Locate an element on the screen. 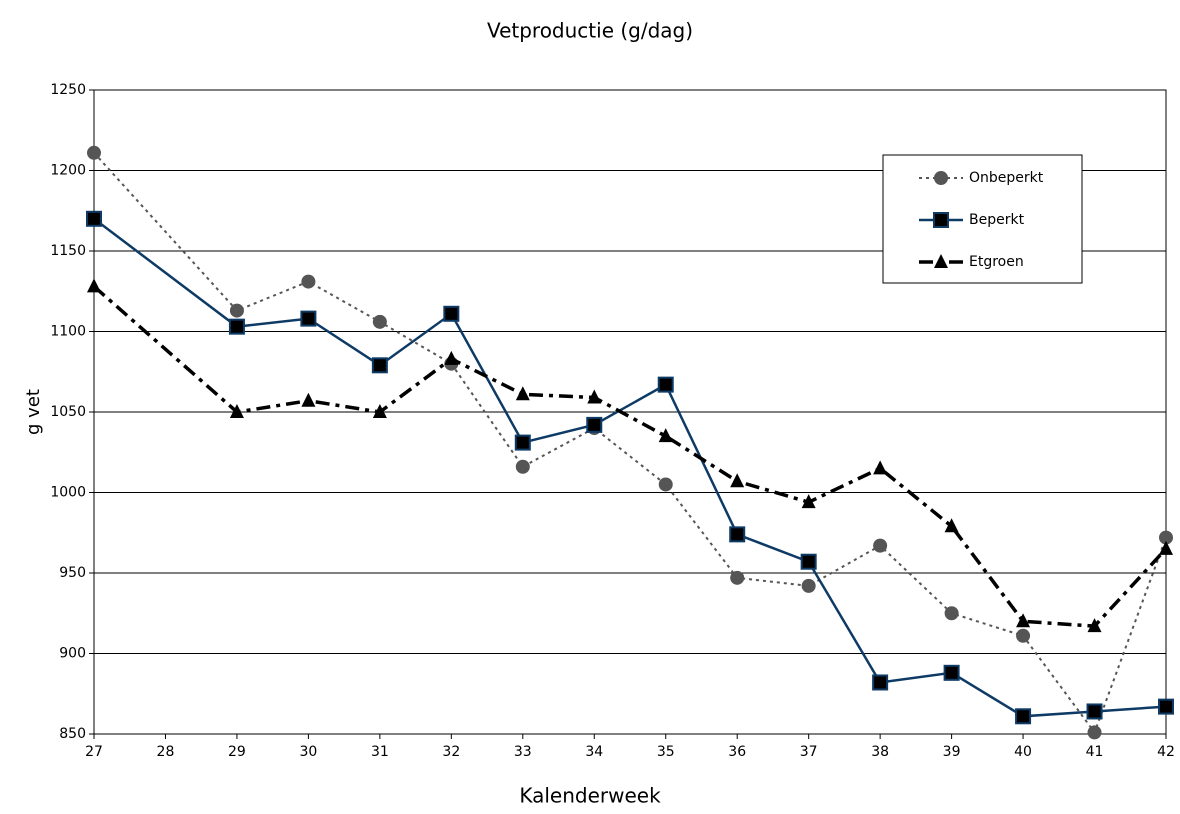 Image resolution: width=1180 pixels, height=814 pixels. y-tick-label: 1150 is located at coordinates (68, 251).